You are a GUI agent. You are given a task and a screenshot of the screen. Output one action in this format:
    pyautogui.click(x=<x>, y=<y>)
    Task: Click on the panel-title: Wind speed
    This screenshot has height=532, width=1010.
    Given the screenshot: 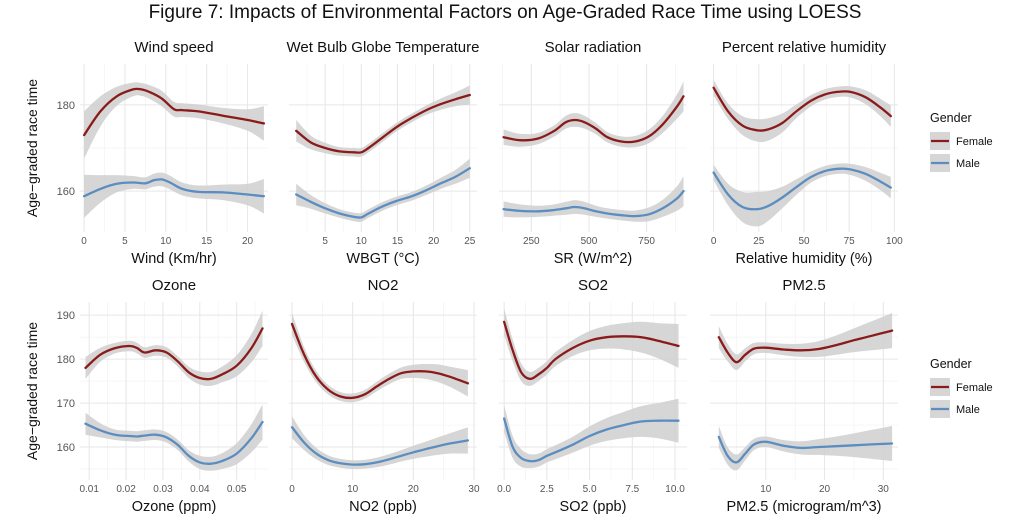 What is the action you would take?
    pyautogui.click(x=173, y=47)
    